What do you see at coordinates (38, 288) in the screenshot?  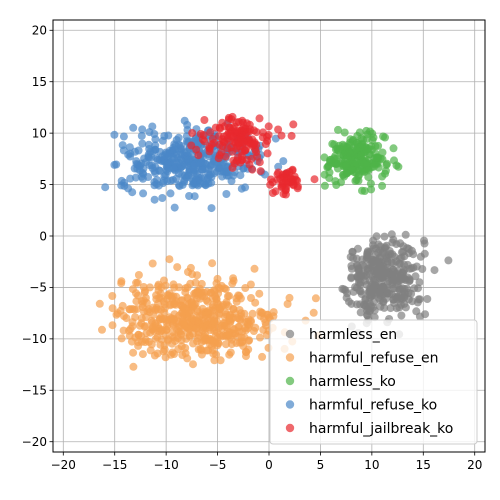 I see `y-tick-label: −5` at bounding box center [38, 288].